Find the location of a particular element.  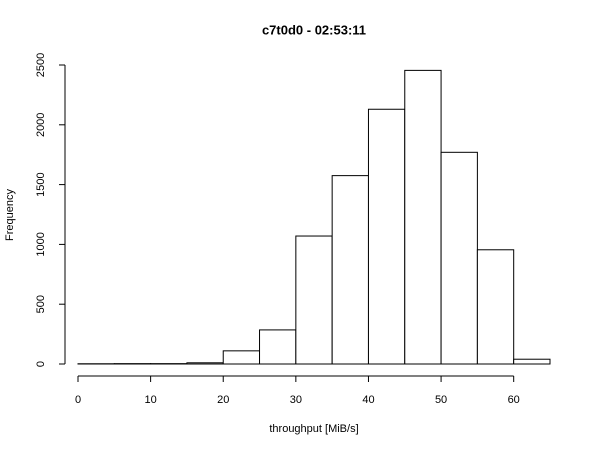

chart-title: c7t0d0 - 02:53:11 is located at coordinates (314, 29).